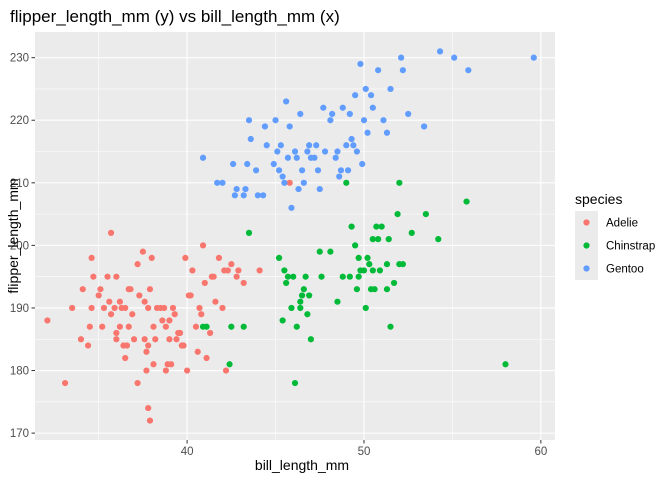 The width and height of the screenshot is (672, 480). What do you see at coordinates (540, 452) in the screenshot?
I see `x-tick-label: 60` at bounding box center [540, 452].